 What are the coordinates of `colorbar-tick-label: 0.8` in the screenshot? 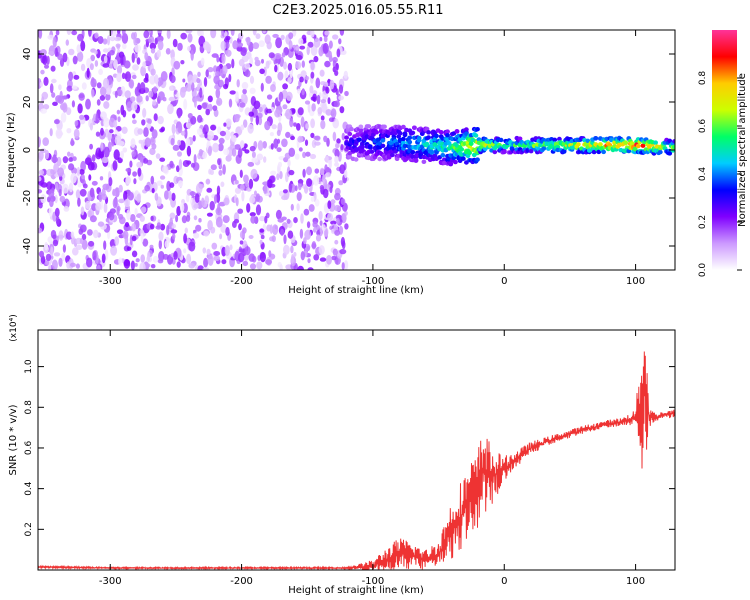 It's located at (703, 78).